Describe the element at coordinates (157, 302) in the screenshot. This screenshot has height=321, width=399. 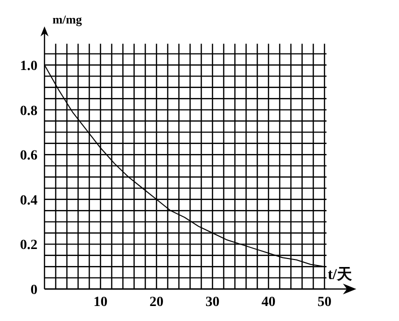
I see `x-tick-label: 20` at that location.